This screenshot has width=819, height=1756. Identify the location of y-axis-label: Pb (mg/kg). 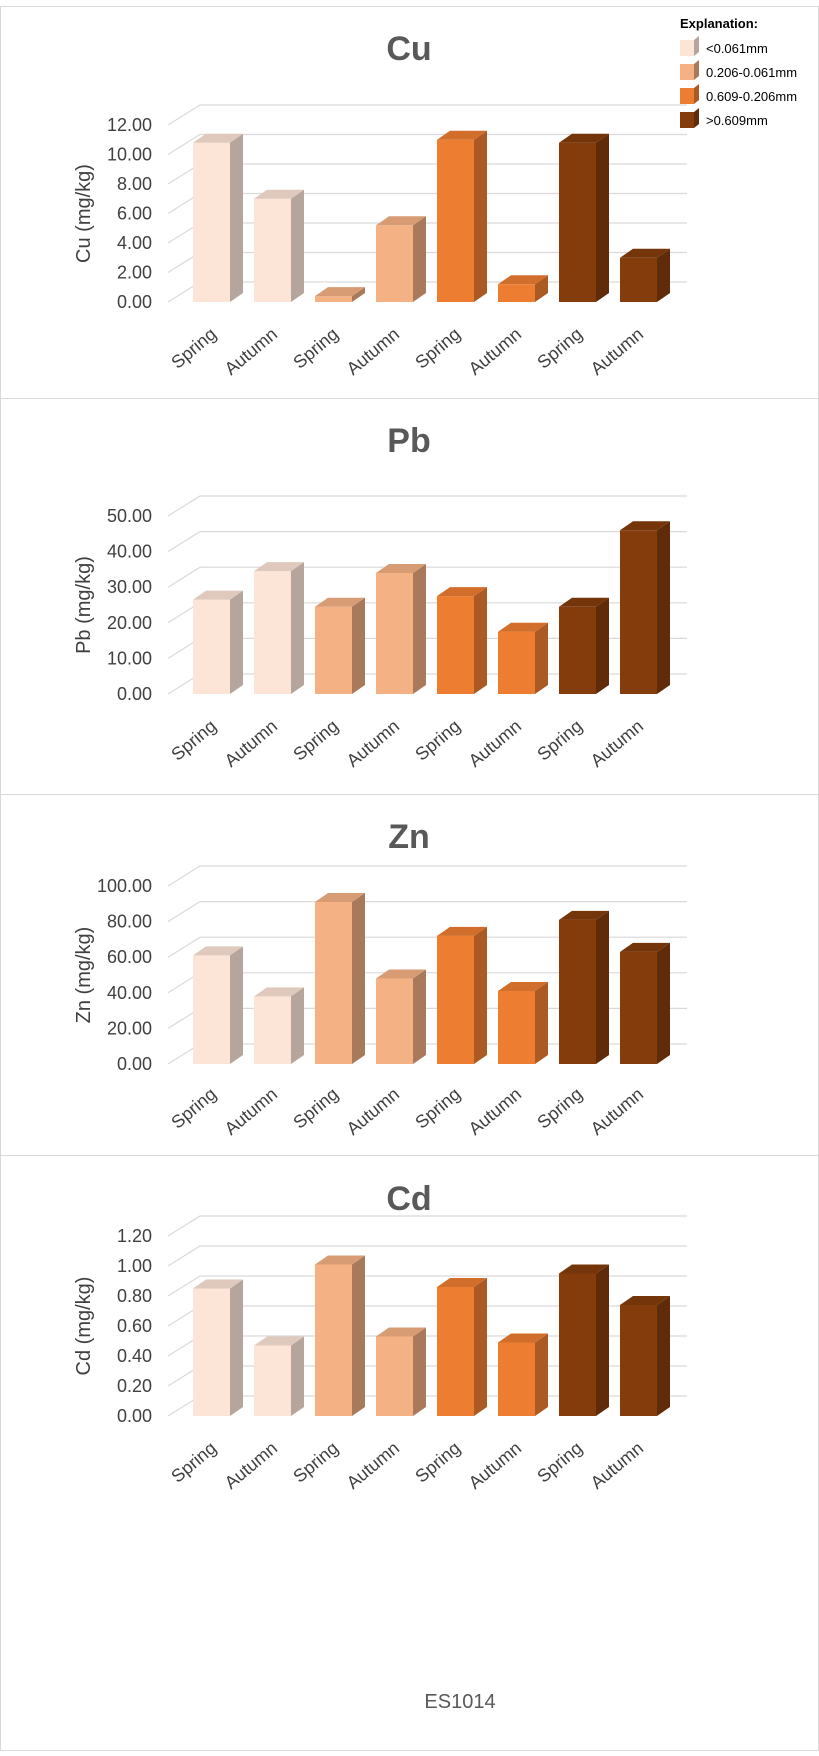
(84, 605).